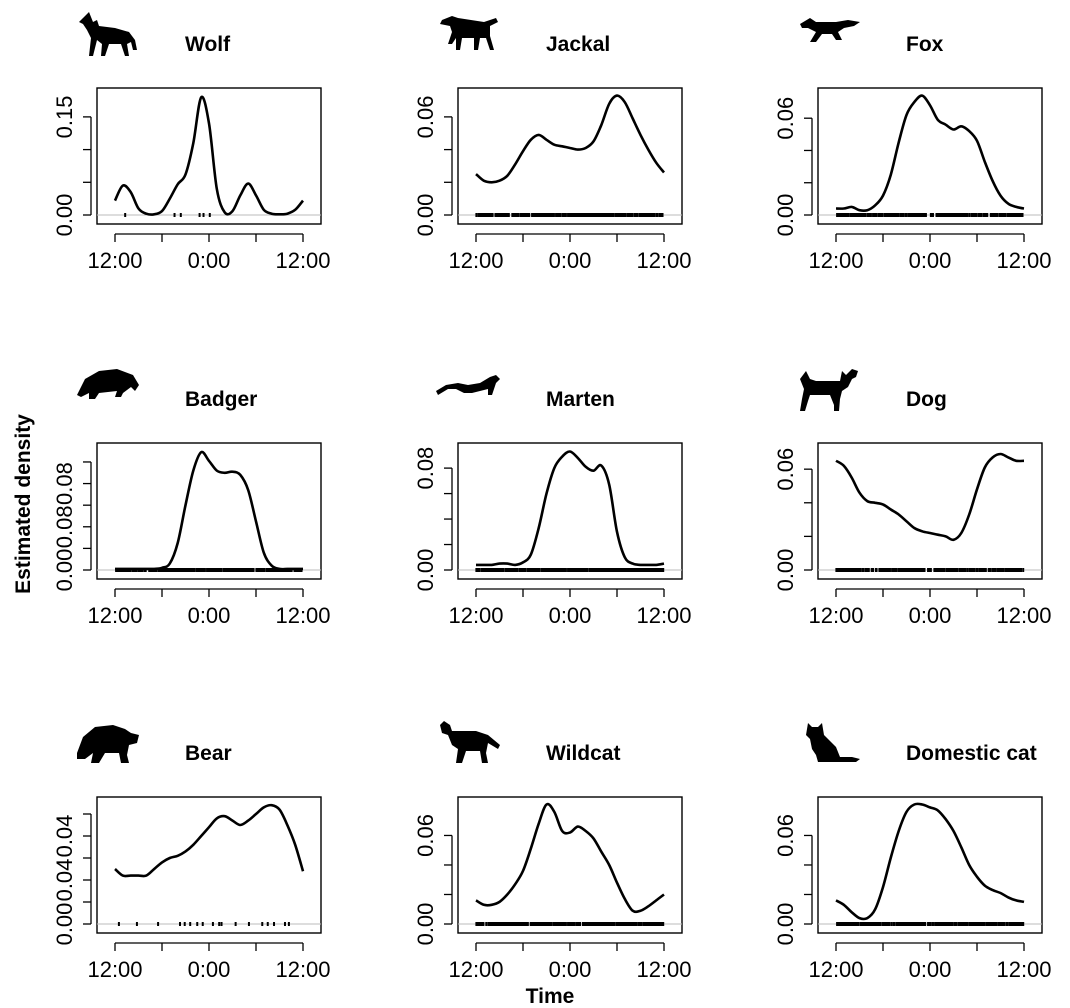 The image size is (1070, 1008). I want to click on bear-icon, so click(108, 744).